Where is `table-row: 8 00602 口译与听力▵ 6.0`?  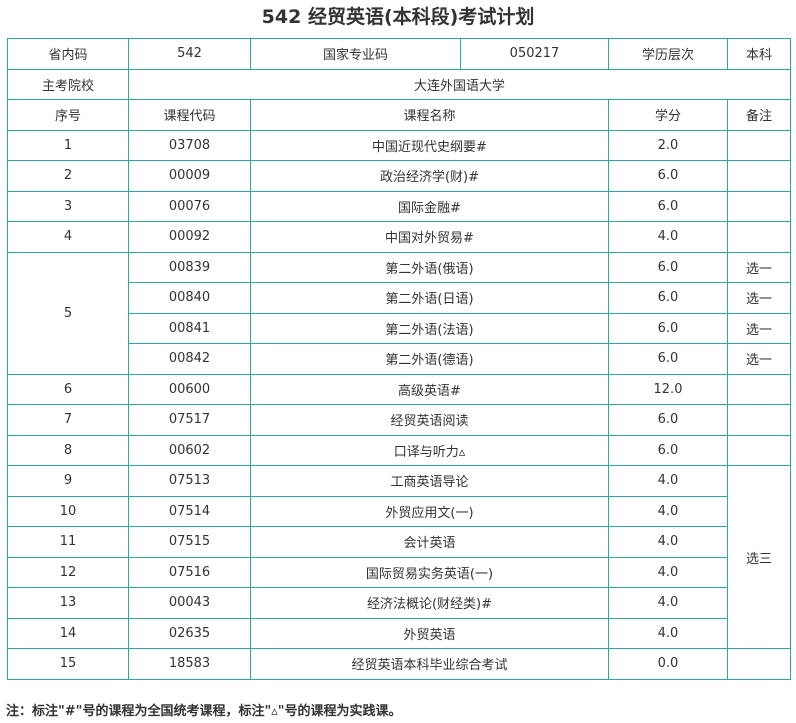 table-row: 8 00602 口译与听力▵ 6.0 is located at coordinates (399, 450).